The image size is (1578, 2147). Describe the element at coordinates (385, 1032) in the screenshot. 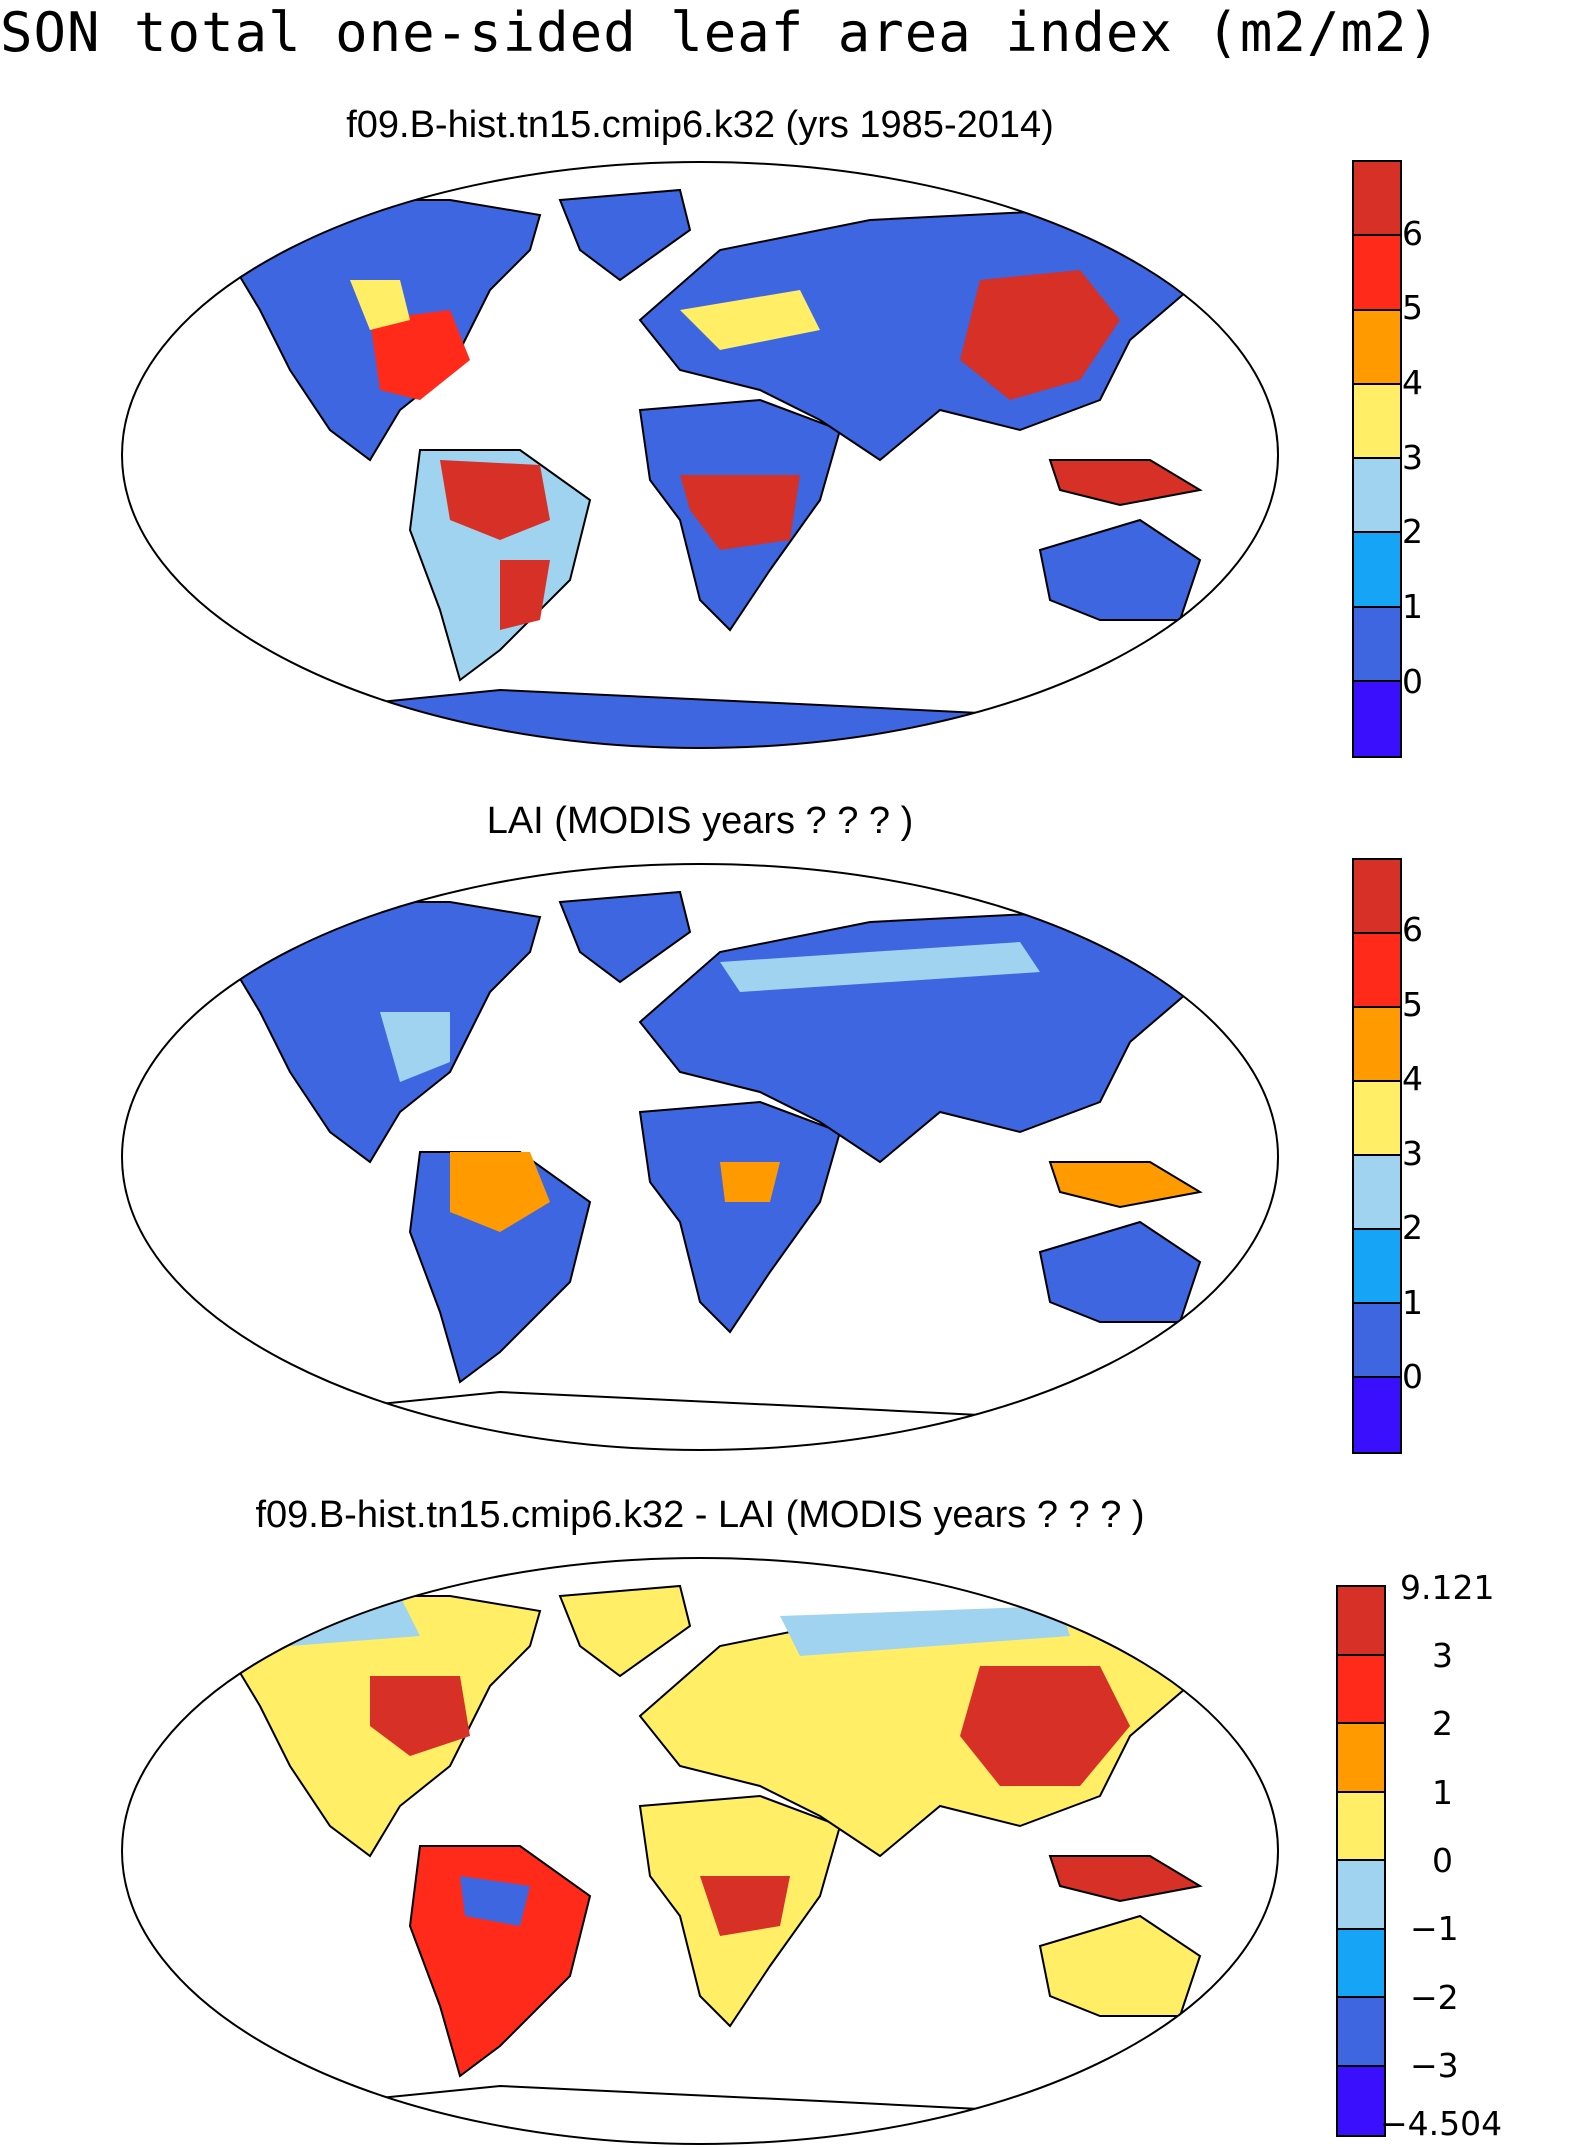

I see `north-america` at that location.